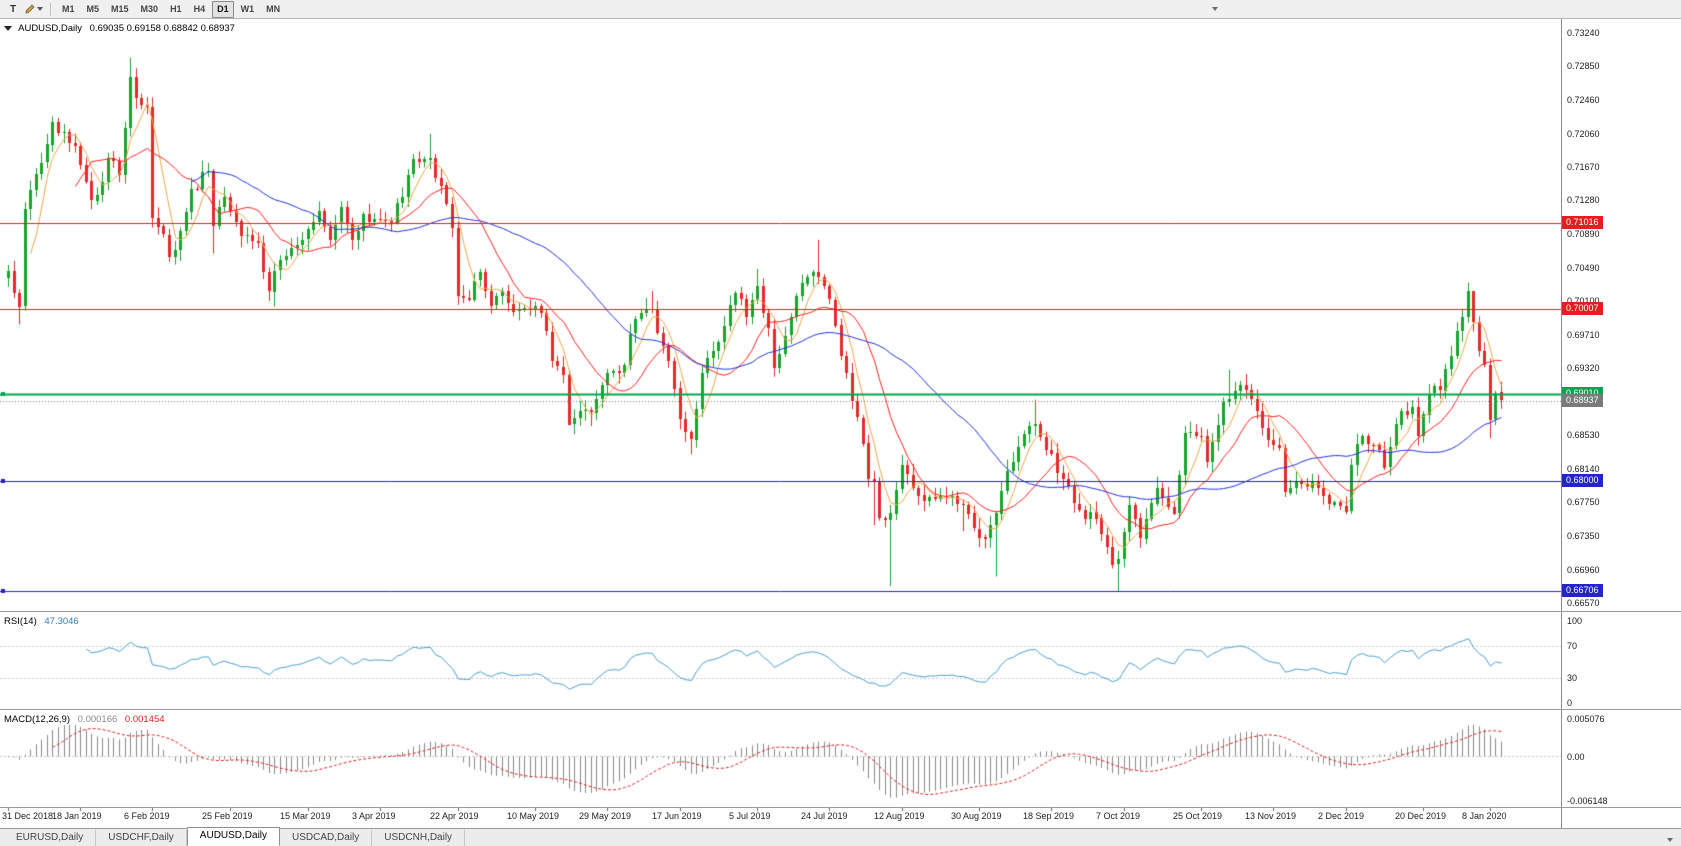 This screenshot has width=1681, height=846. I want to click on timeframe-button-h1: H1, so click(176, 9).